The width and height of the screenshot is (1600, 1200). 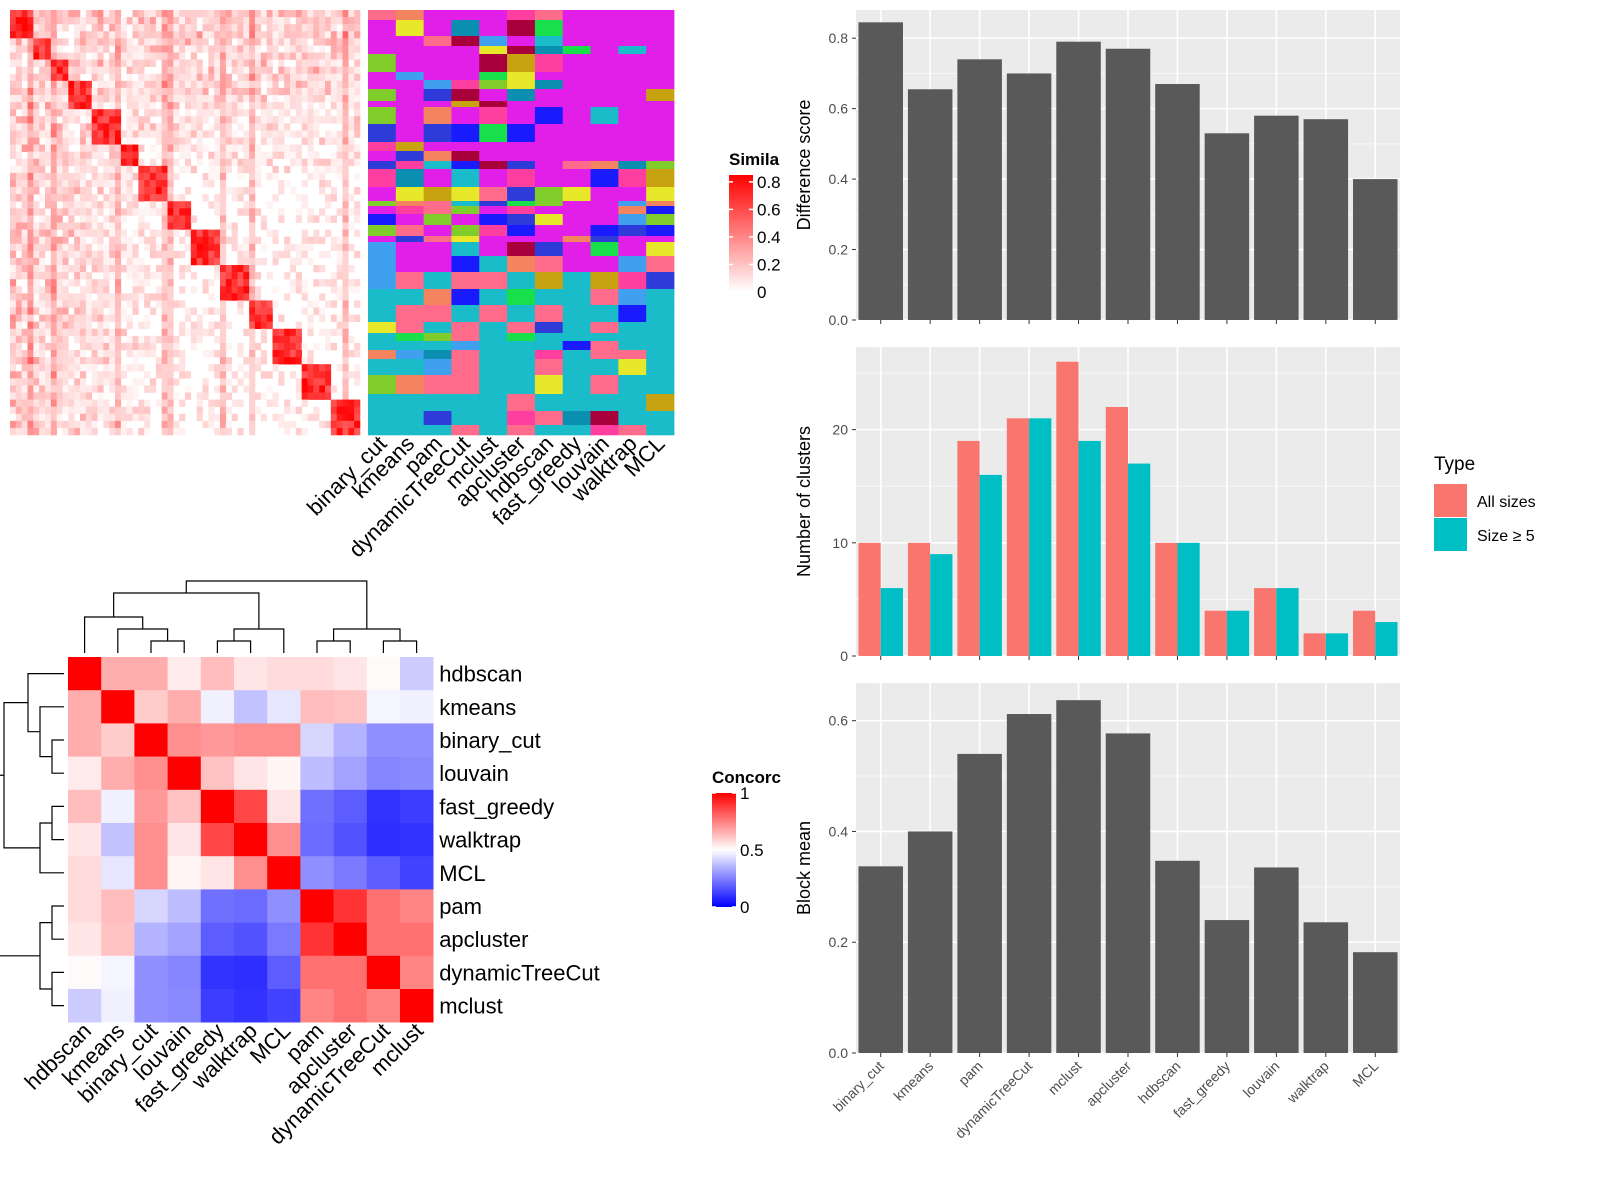 I want to click on similarity-legend-title: Simila, so click(x=754, y=159).